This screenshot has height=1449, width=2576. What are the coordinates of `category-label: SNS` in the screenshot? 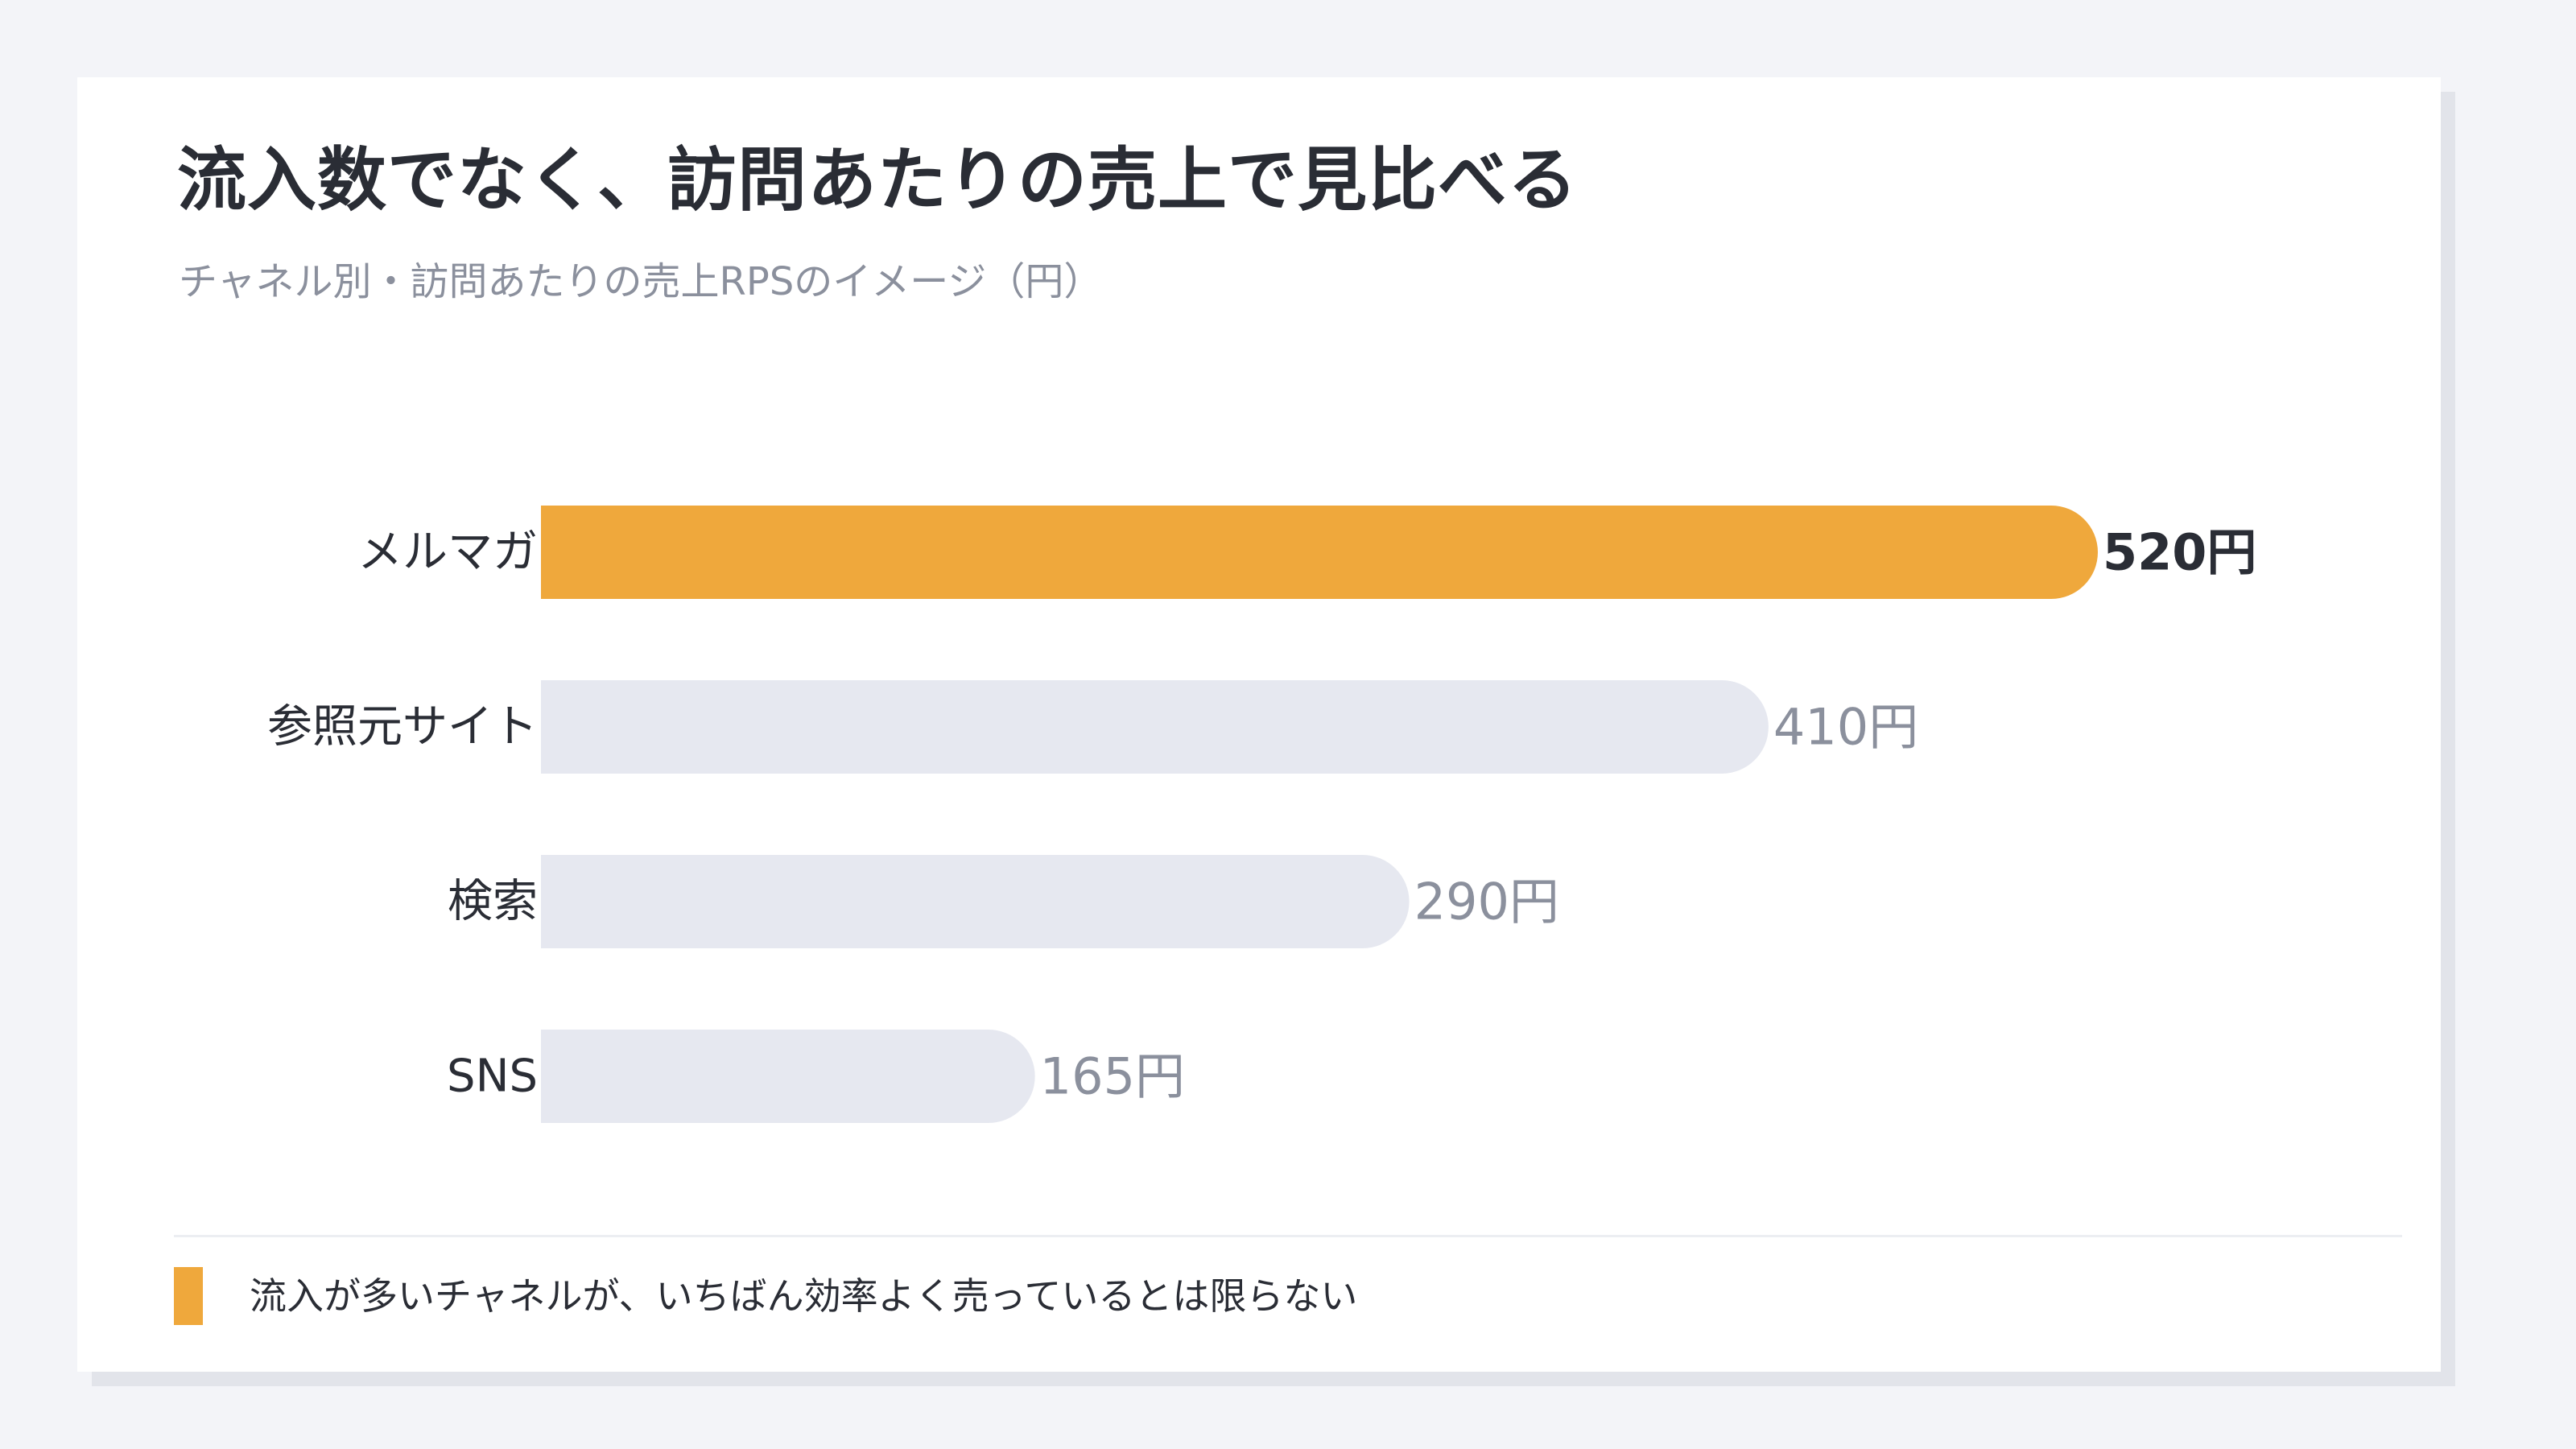 It's located at (492, 1077).